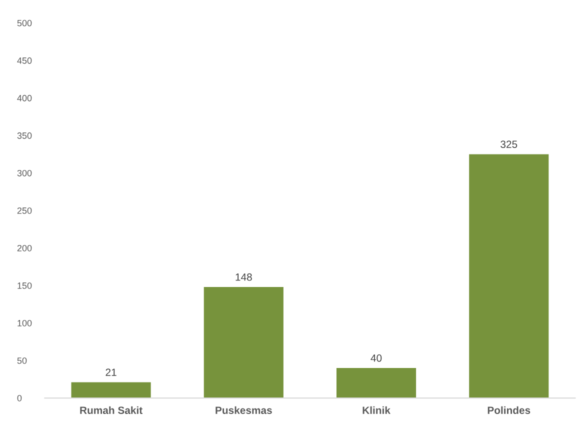 Image resolution: width=581 pixels, height=425 pixels. I want to click on y-tick-label: 0, so click(19, 398).